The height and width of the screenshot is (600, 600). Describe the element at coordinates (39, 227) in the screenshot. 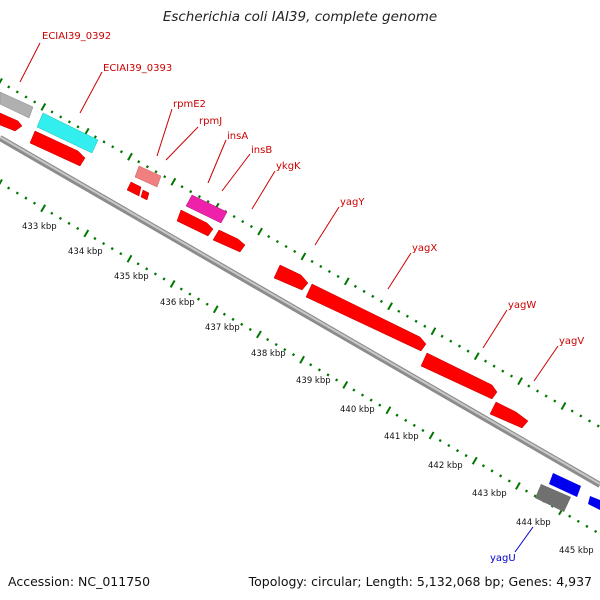

I see `kbp-label: 433 kbp` at that location.